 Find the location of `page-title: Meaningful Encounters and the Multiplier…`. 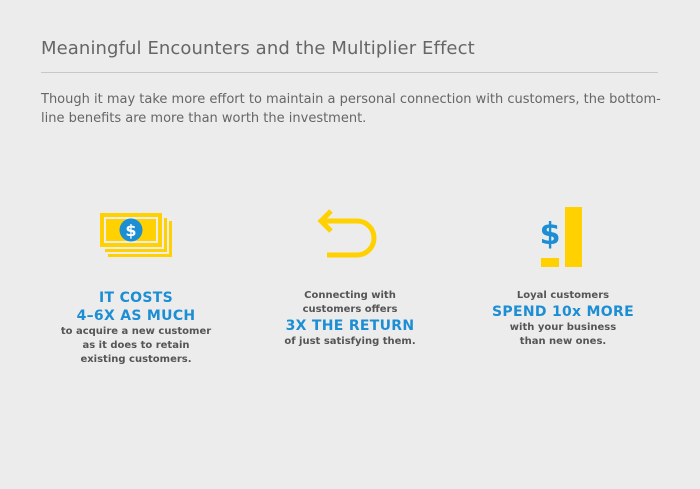

page-title: Meaningful Encounters and the Multiplier… is located at coordinates (258, 48).